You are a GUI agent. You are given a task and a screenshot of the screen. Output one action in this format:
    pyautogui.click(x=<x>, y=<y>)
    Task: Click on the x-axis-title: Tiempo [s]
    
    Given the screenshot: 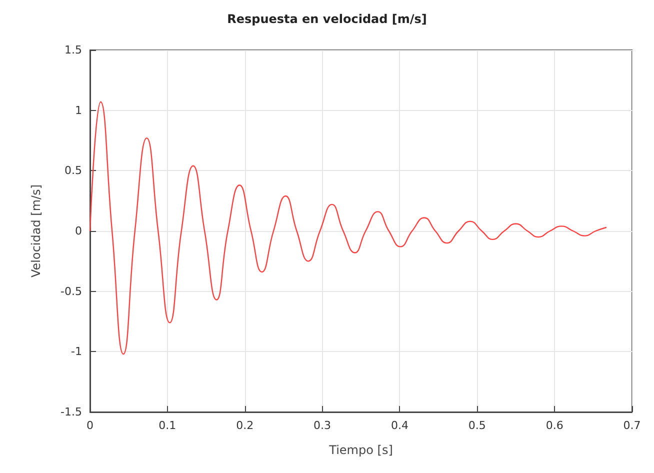 What is the action you would take?
    pyautogui.click(x=360, y=450)
    